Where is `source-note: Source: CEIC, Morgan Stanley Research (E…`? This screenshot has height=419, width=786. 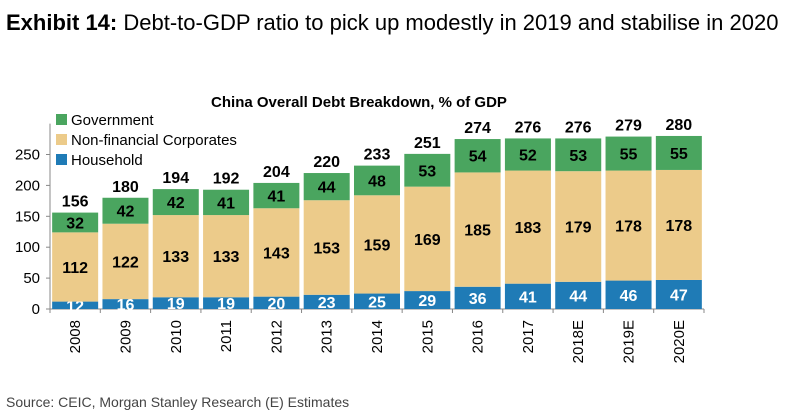
source-note: Source: CEIC, Morgan Stanley Research (E… is located at coordinates (178, 402).